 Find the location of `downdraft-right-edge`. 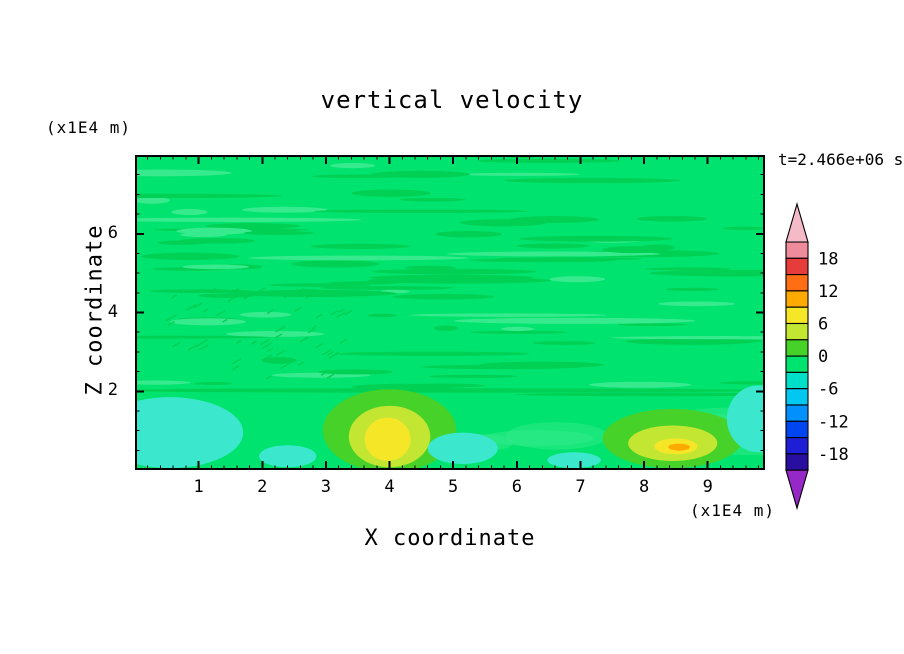

downdraft-right-edge is located at coordinates (745, 419).